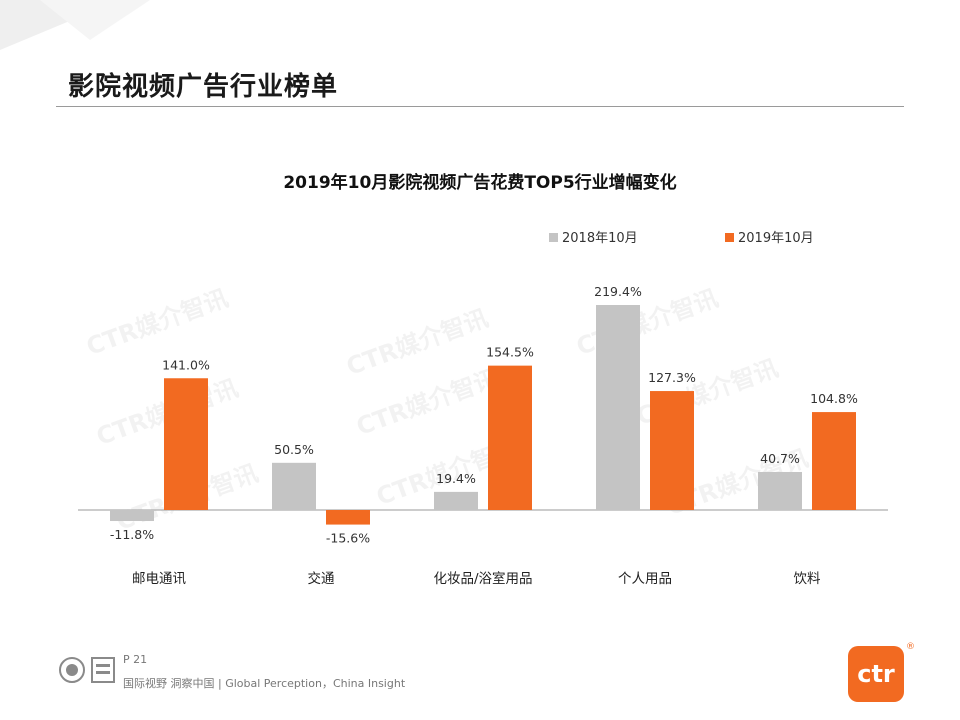 The image size is (960, 720). Describe the element at coordinates (618, 291) in the screenshot. I see `data-label: 219.4%` at that location.